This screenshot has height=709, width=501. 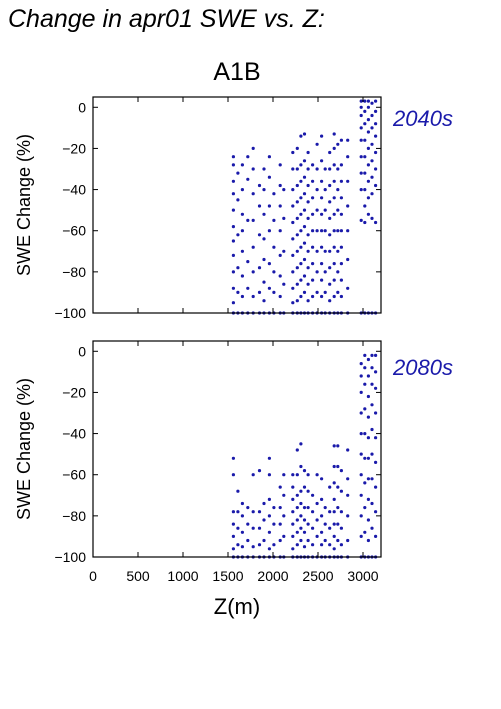 What do you see at coordinates (82, 351) in the screenshot?
I see `y-tick-label-2080s-5: 0` at bounding box center [82, 351].